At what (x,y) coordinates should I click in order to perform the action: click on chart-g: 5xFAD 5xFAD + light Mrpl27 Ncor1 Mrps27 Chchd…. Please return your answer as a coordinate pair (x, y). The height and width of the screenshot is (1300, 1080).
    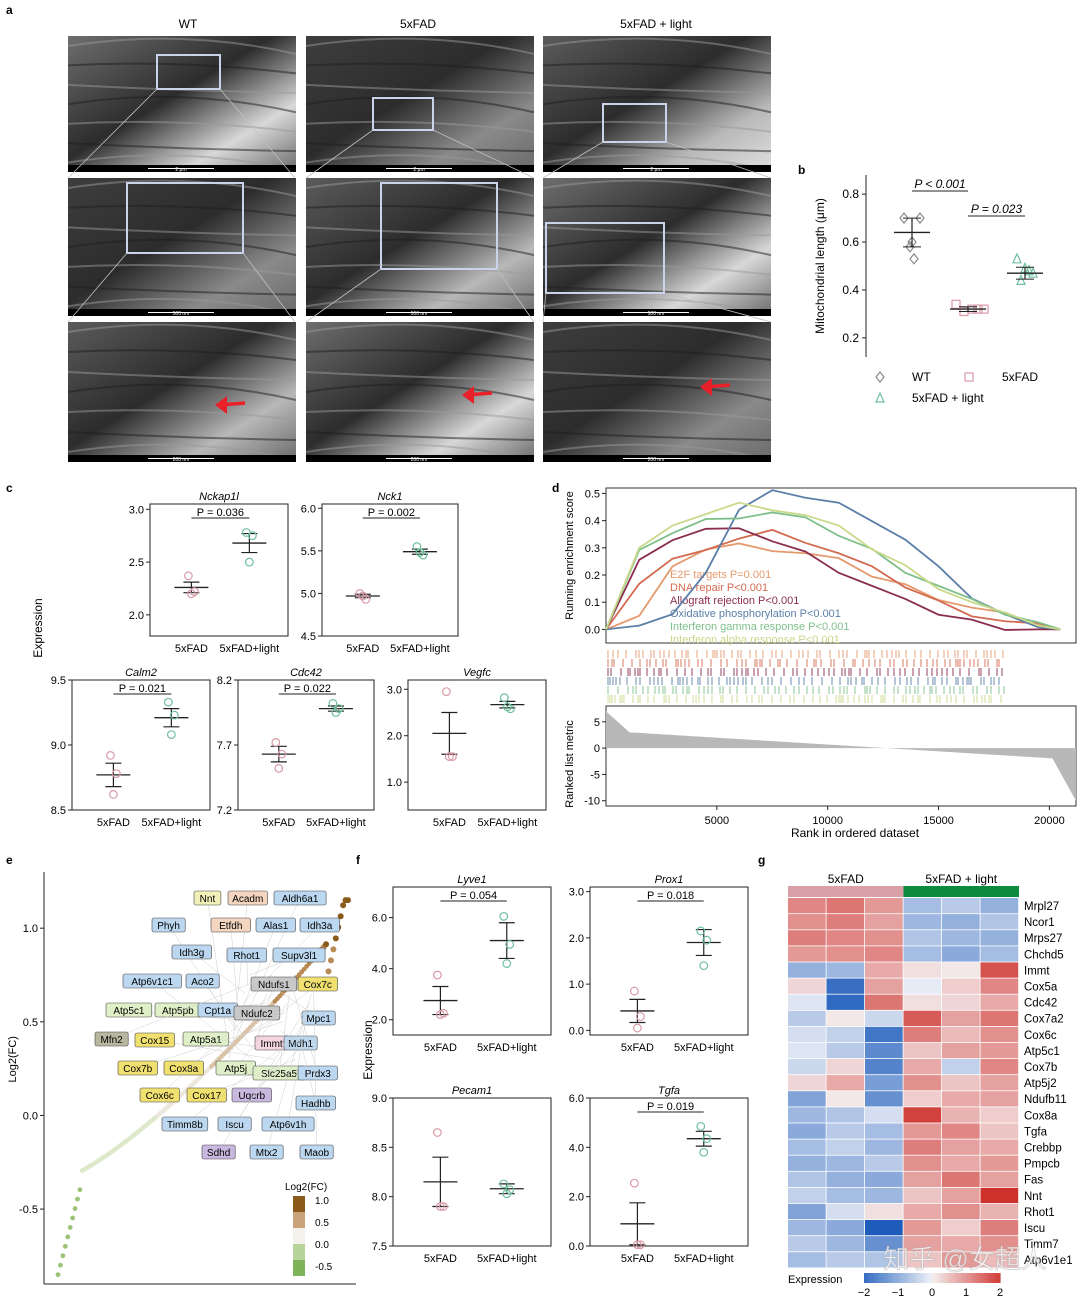
    Looking at the image, I should click on (930, 1085).